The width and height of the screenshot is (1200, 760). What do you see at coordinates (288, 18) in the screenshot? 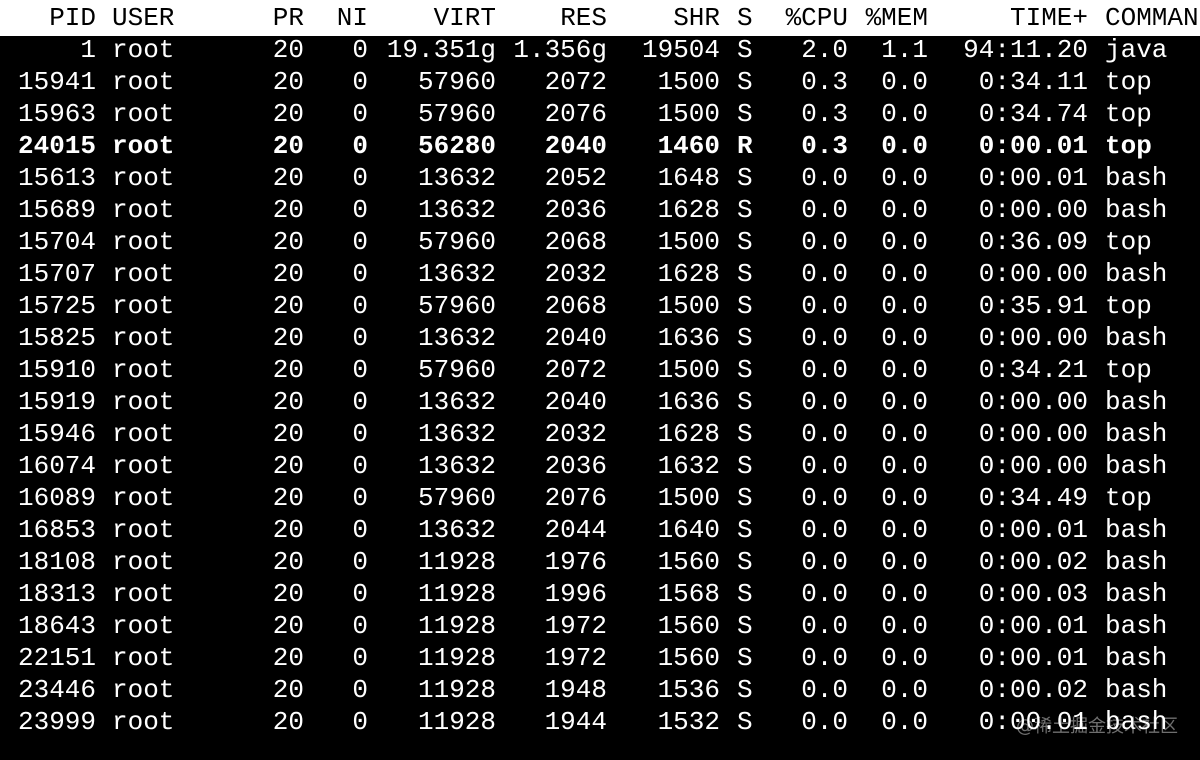
I see `column-header: PR` at bounding box center [288, 18].